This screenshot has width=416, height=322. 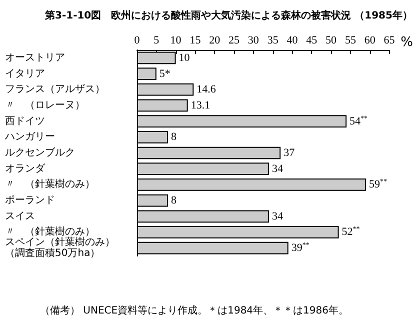 What do you see at coordinates (196, 40) in the screenshot?
I see `x-tick-label: 15` at bounding box center [196, 40].